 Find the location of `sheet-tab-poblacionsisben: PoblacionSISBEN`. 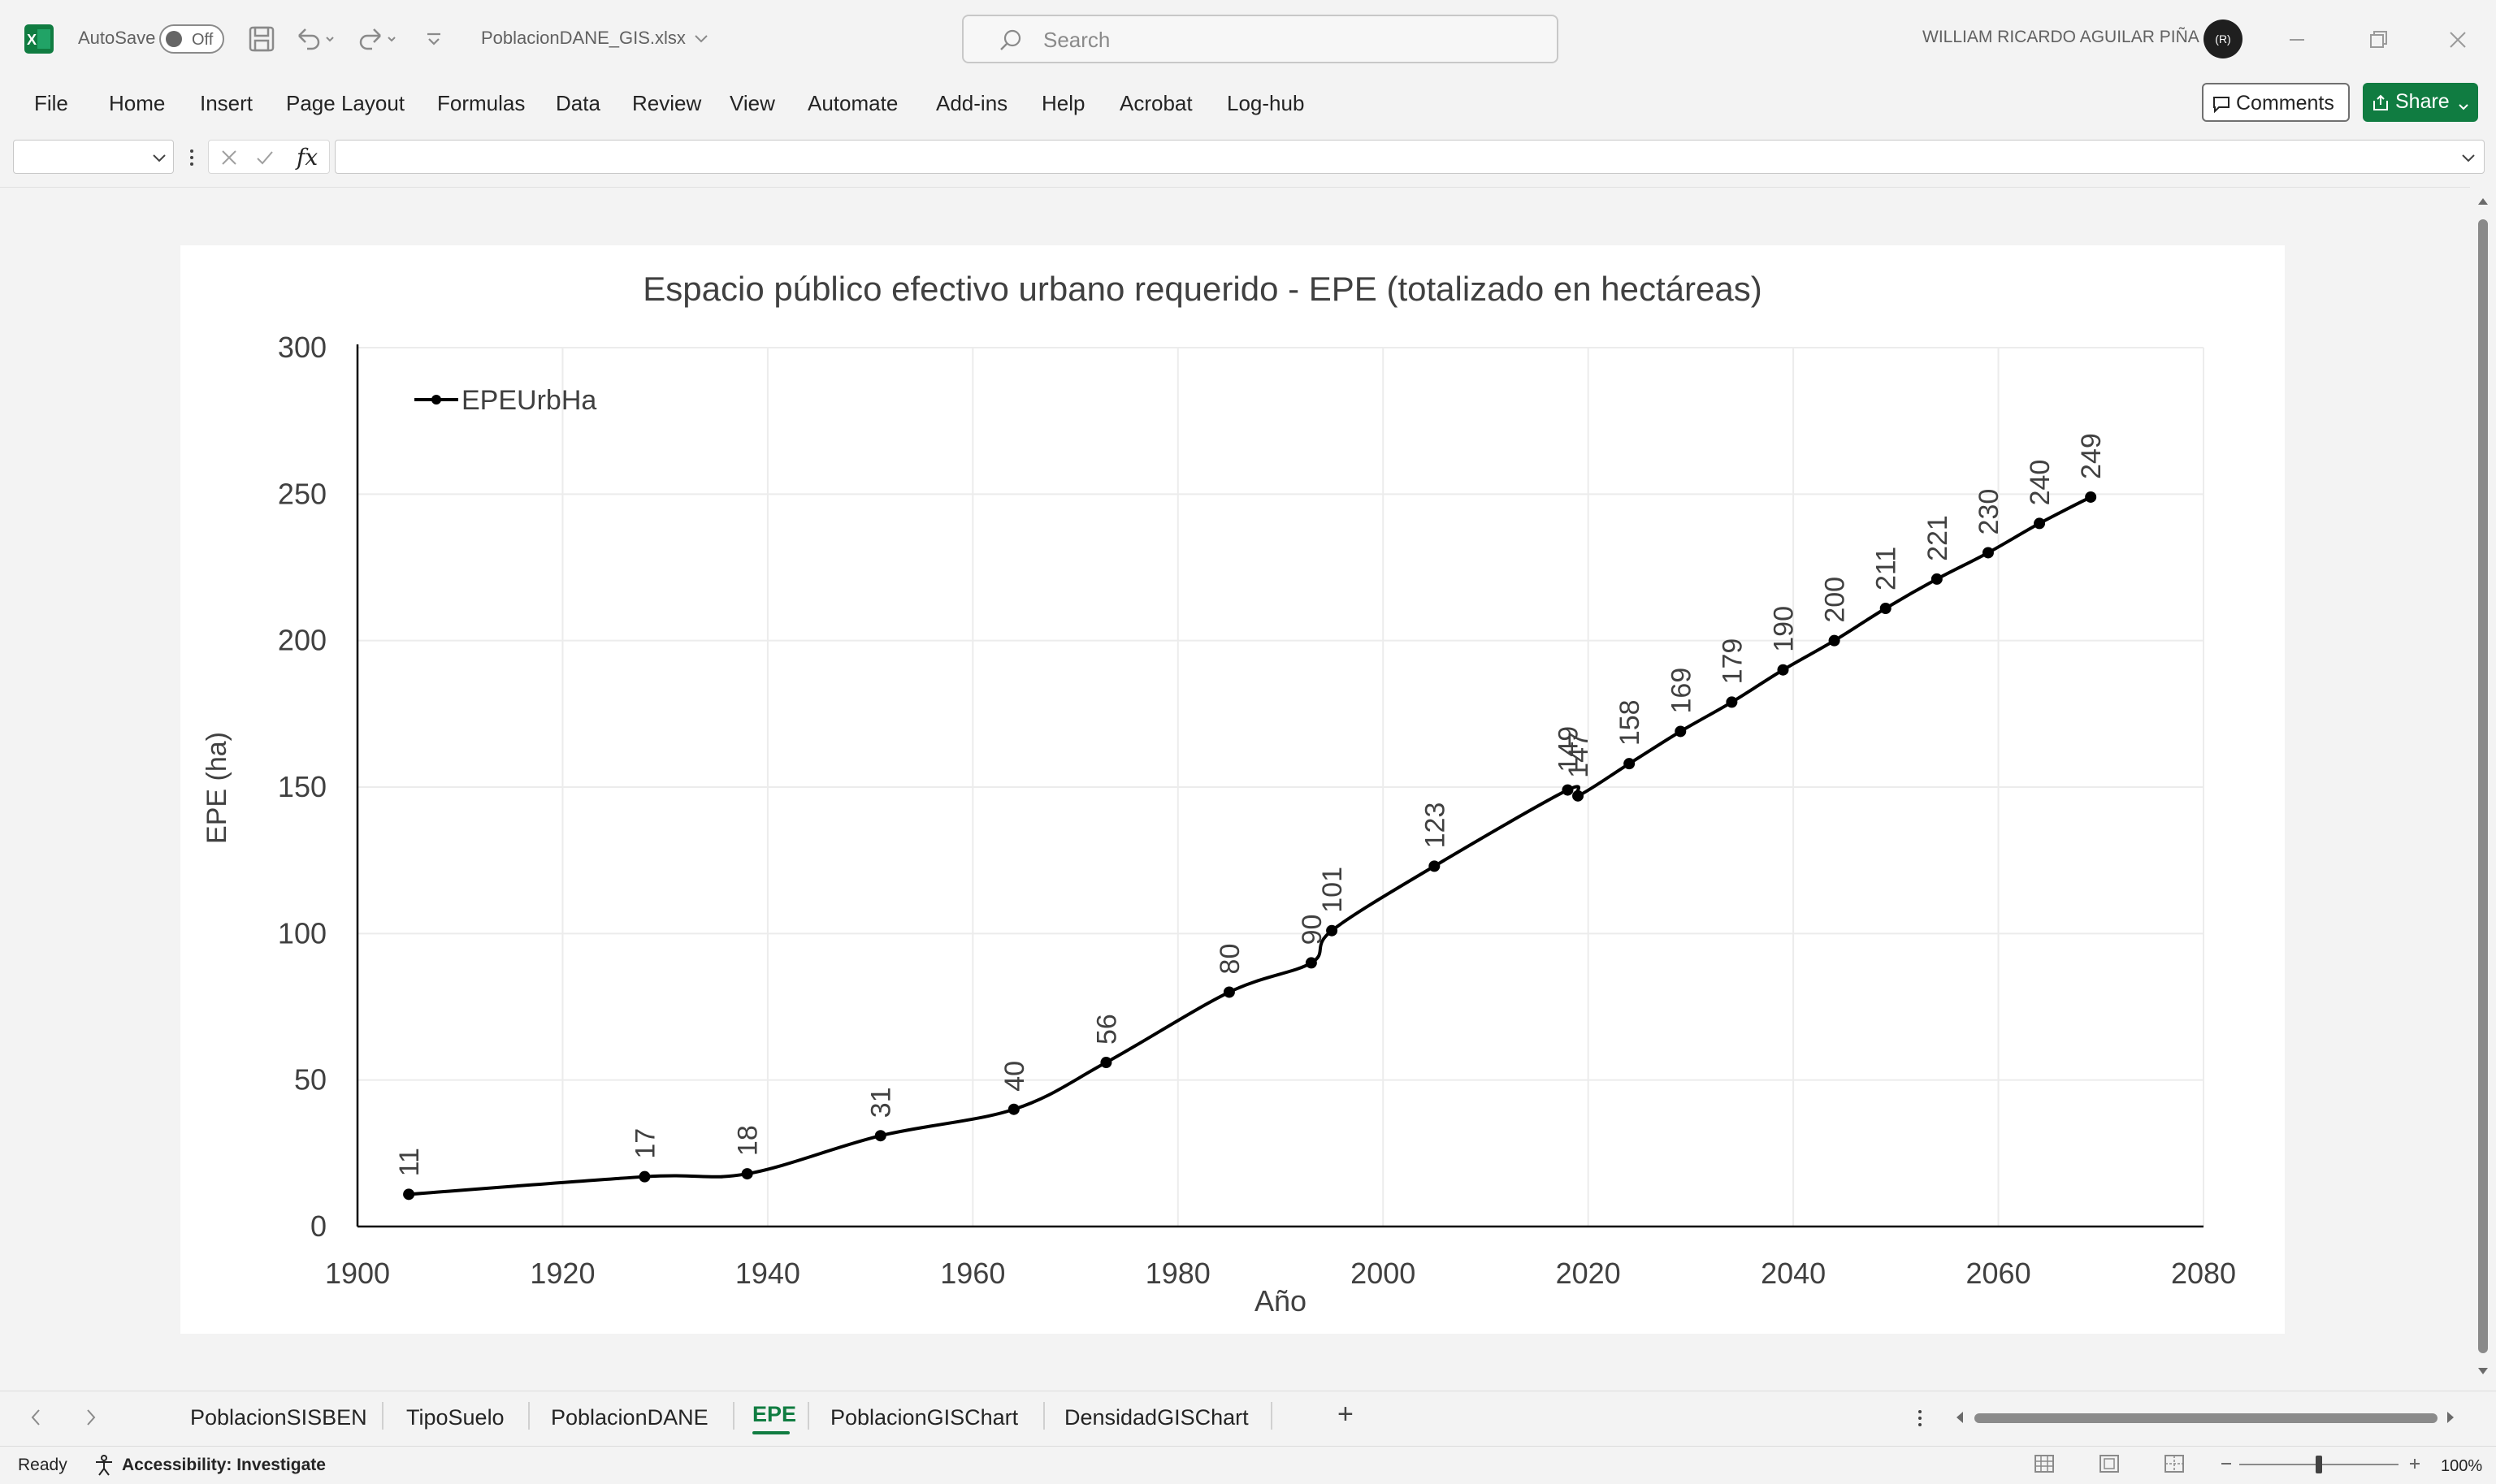

sheet-tab-poblacionsisben: PoblacionSISBEN is located at coordinates (278, 1417).